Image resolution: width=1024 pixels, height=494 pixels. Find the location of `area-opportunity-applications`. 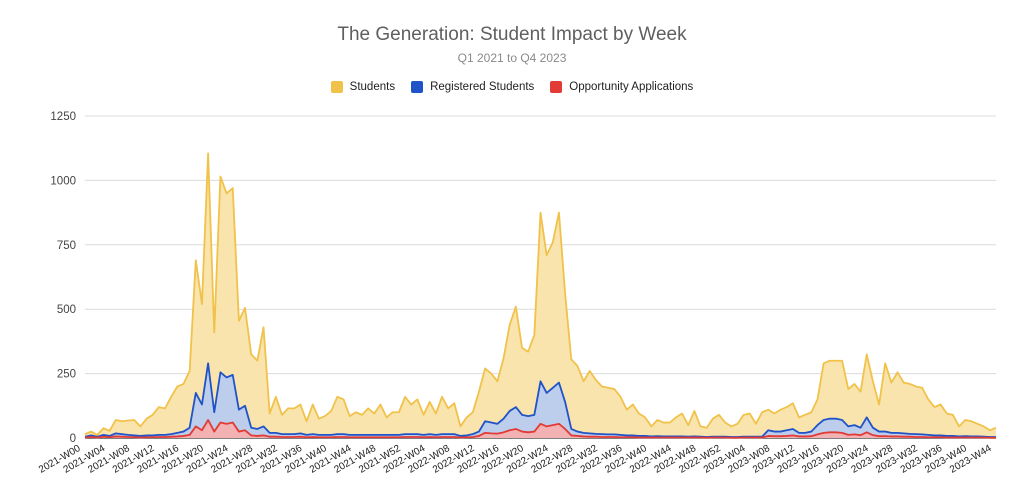

area-opportunity-applications is located at coordinates (540, 428).